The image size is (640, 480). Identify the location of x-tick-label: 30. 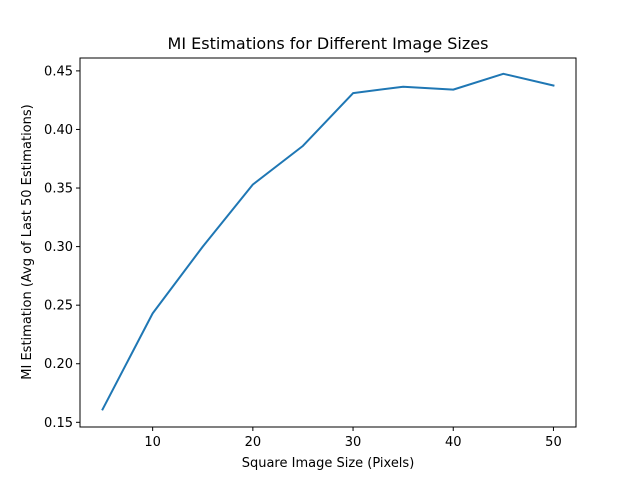
(353, 442).